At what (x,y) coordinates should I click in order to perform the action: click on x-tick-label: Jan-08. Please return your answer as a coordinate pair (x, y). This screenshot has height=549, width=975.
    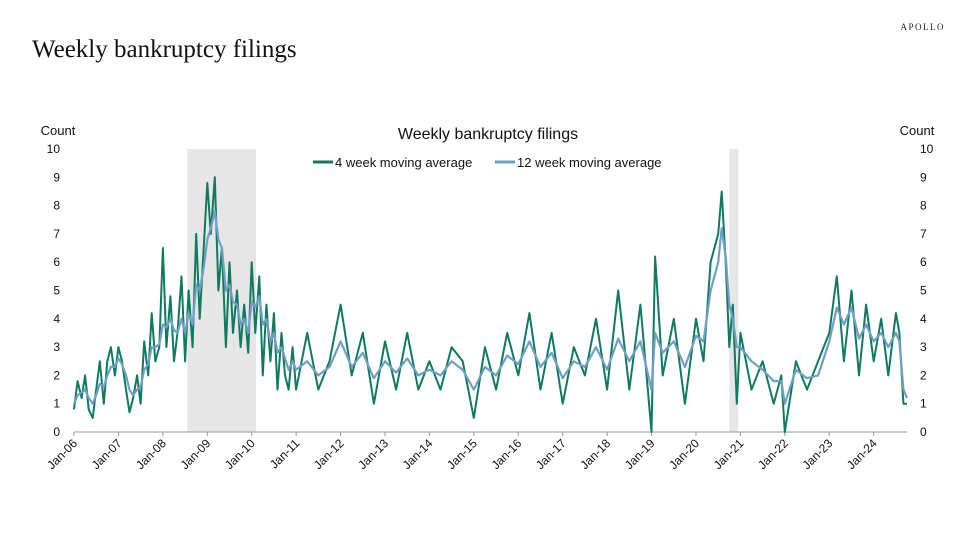
    Looking at the image, I should click on (151, 454).